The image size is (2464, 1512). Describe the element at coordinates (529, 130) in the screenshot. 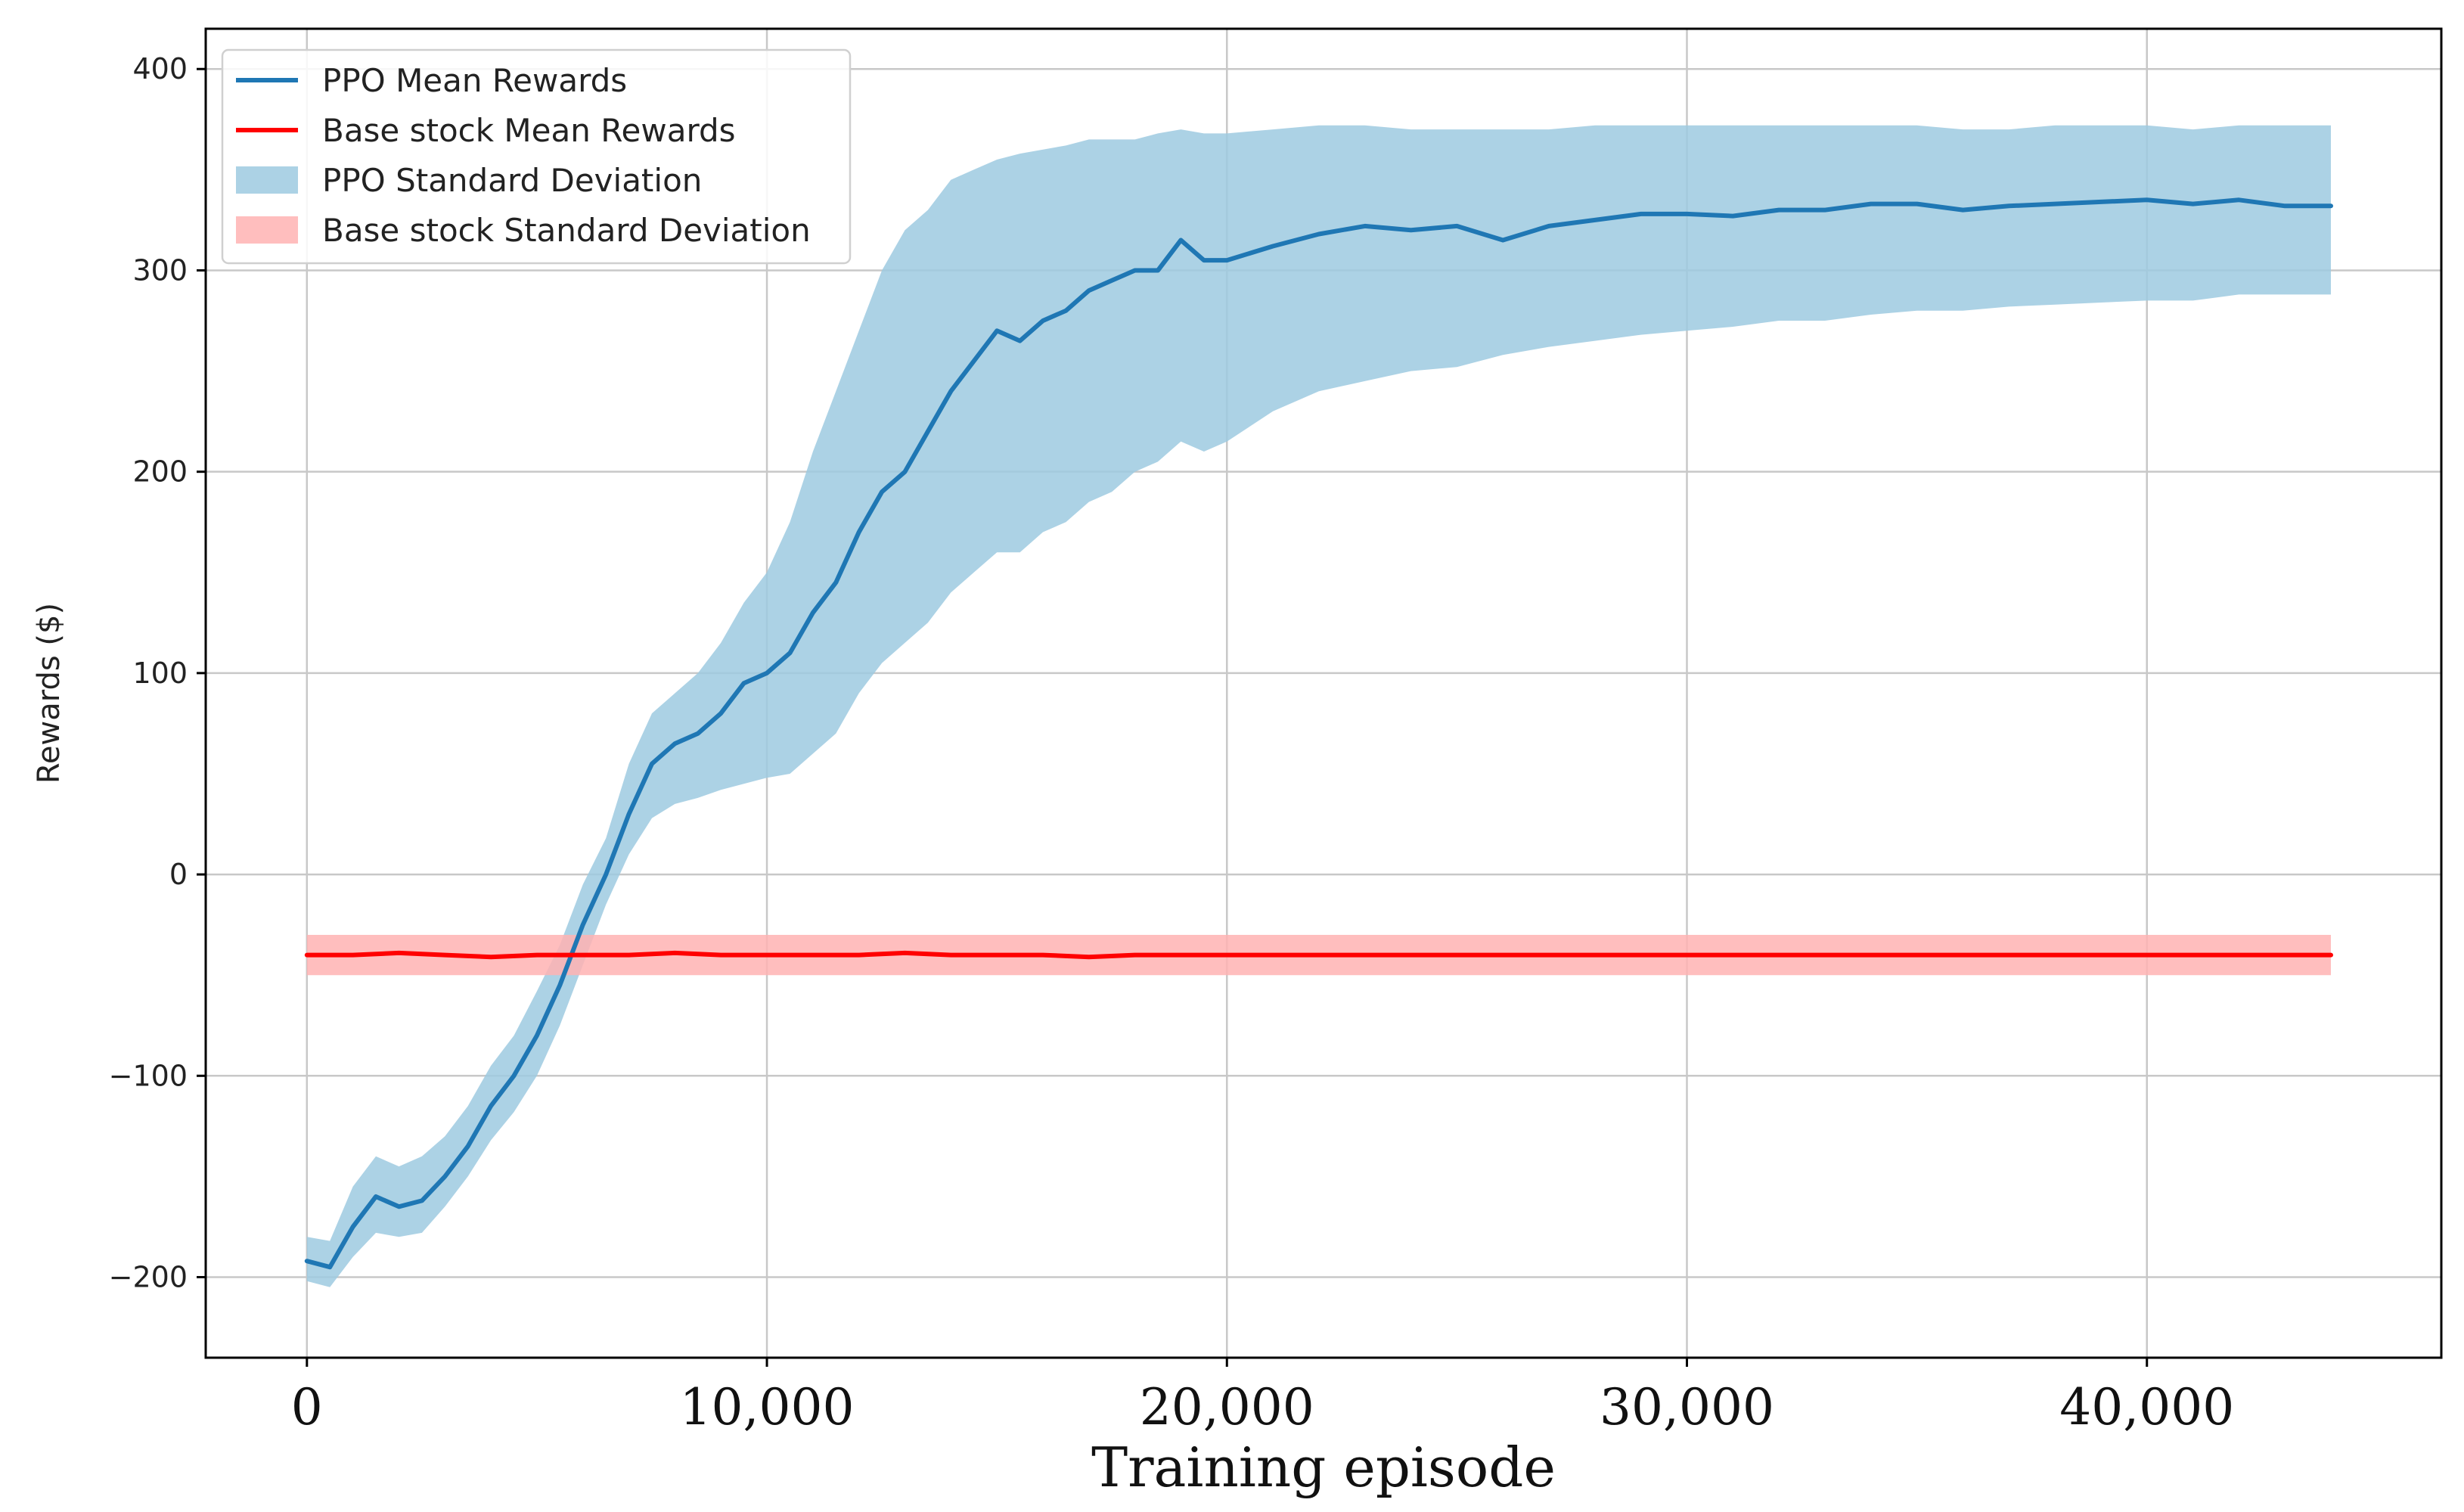

I see `legend-label: Base stock Mean Rewards` at that location.